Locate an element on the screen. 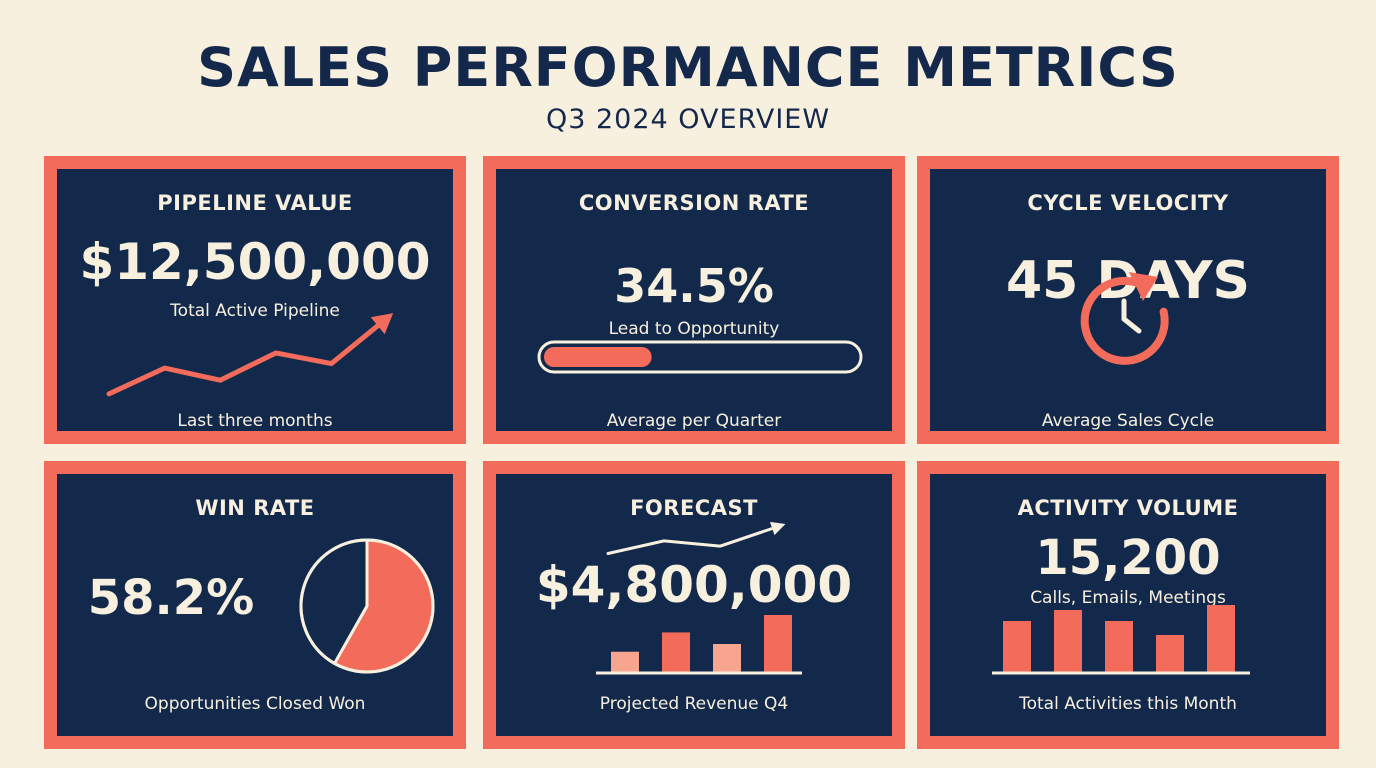 This screenshot has width=1376, height=768. win-card: WIN RATE 58.2% Opportunities Closed Won is located at coordinates (255, 605).